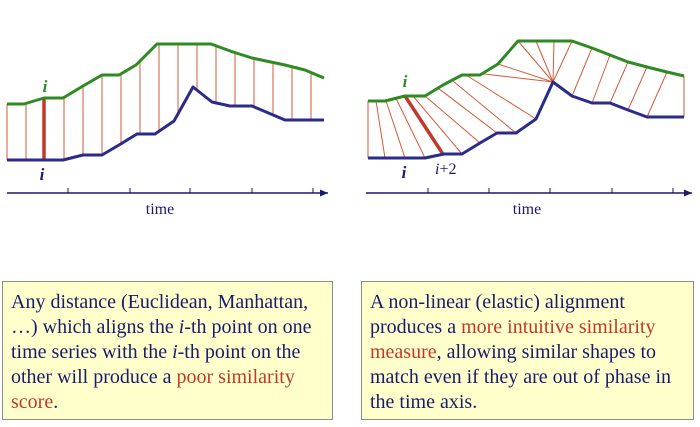 This screenshot has width=700, height=427. What do you see at coordinates (437, 169) in the screenshot?
I see `right-label-i-plus-2-i: i` at bounding box center [437, 169].